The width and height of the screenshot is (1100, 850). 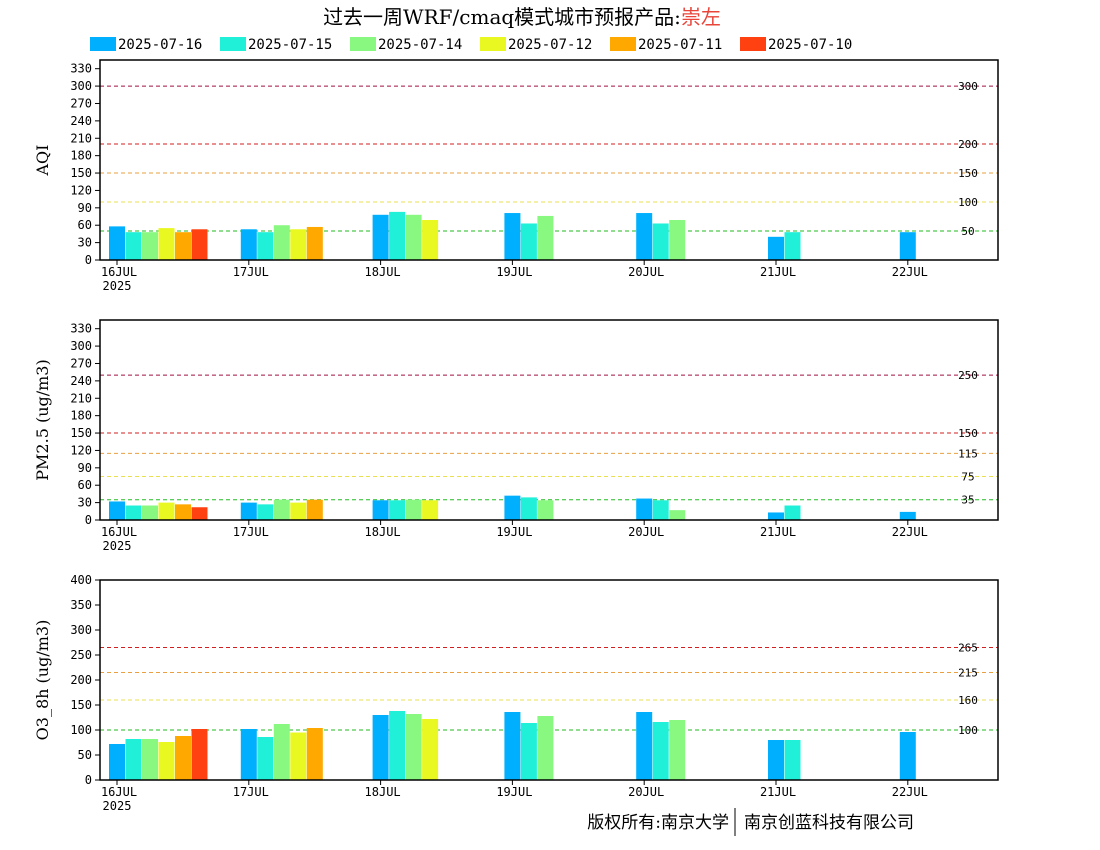 I want to click on y-axis-label: O3_8h (ug/m3), so click(x=42, y=680).